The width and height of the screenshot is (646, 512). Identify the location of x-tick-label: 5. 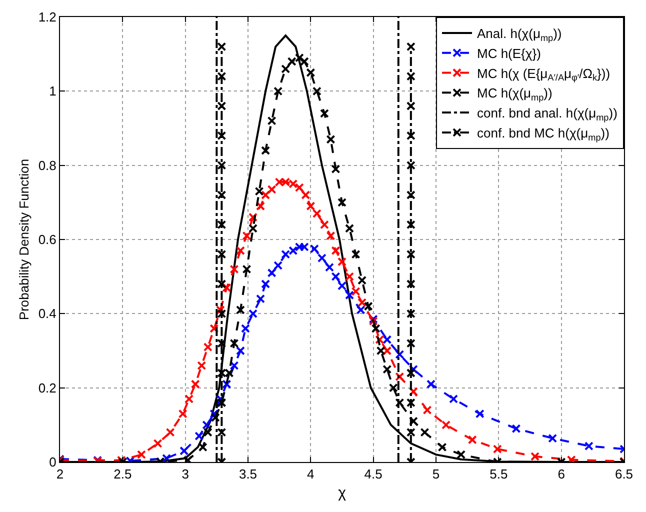
(436, 474).